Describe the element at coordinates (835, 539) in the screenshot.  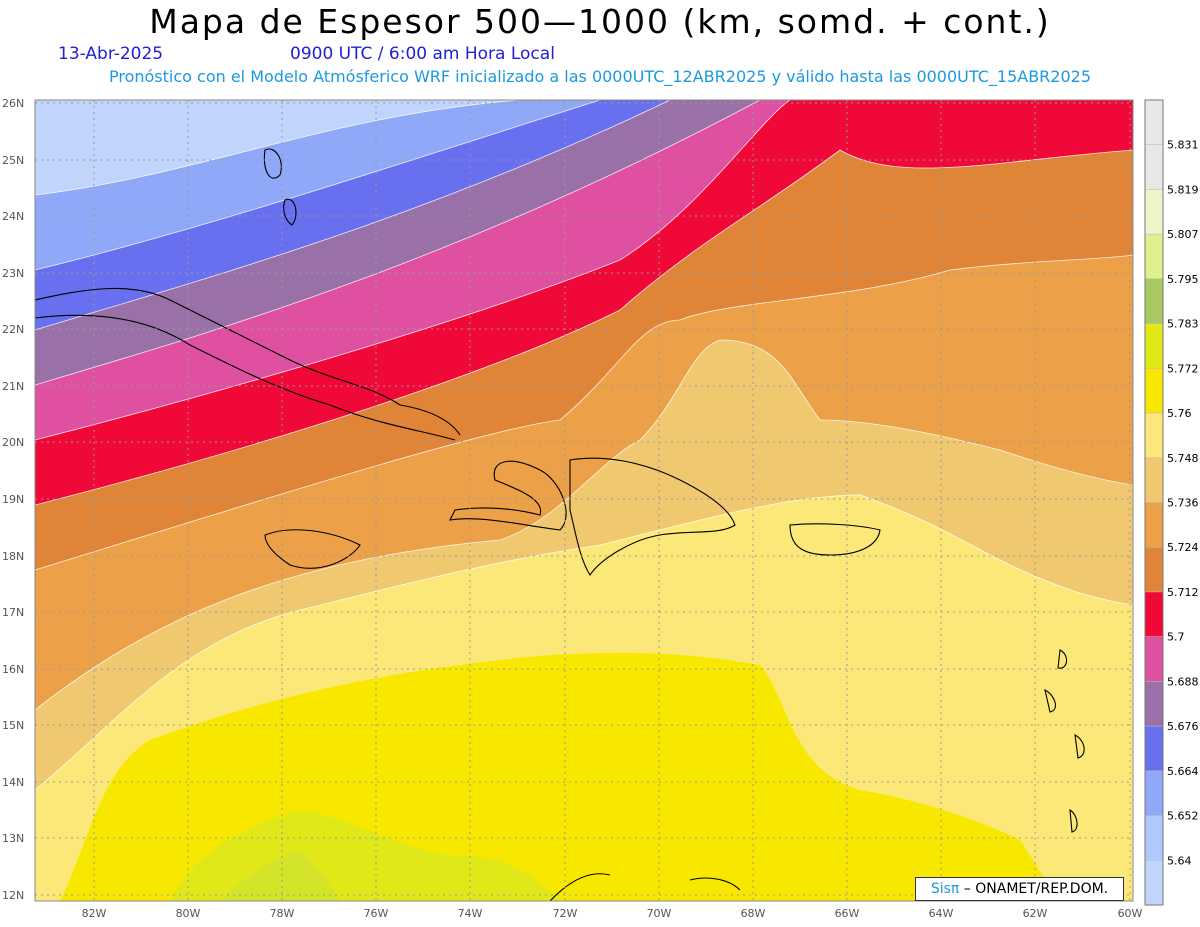
I see `puerto-rico-coast` at that location.